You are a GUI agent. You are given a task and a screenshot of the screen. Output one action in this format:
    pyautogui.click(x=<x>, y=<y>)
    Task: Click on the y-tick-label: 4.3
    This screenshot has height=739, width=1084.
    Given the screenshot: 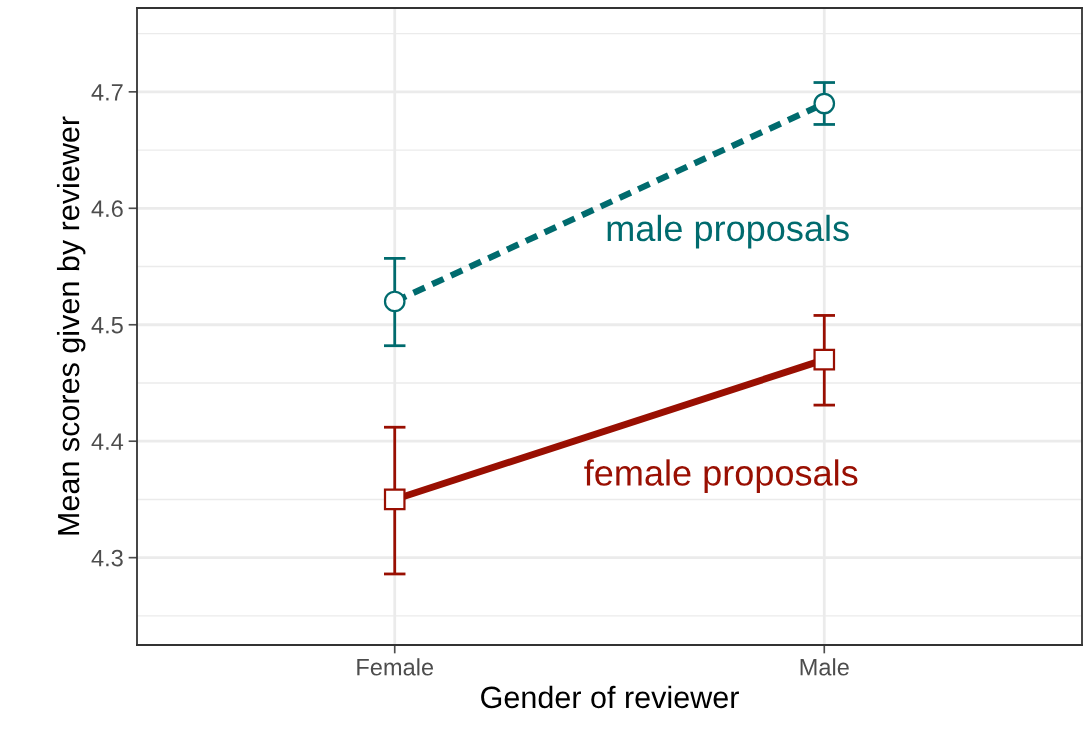 What is the action you would take?
    pyautogui.click(x=107, y=558)
    